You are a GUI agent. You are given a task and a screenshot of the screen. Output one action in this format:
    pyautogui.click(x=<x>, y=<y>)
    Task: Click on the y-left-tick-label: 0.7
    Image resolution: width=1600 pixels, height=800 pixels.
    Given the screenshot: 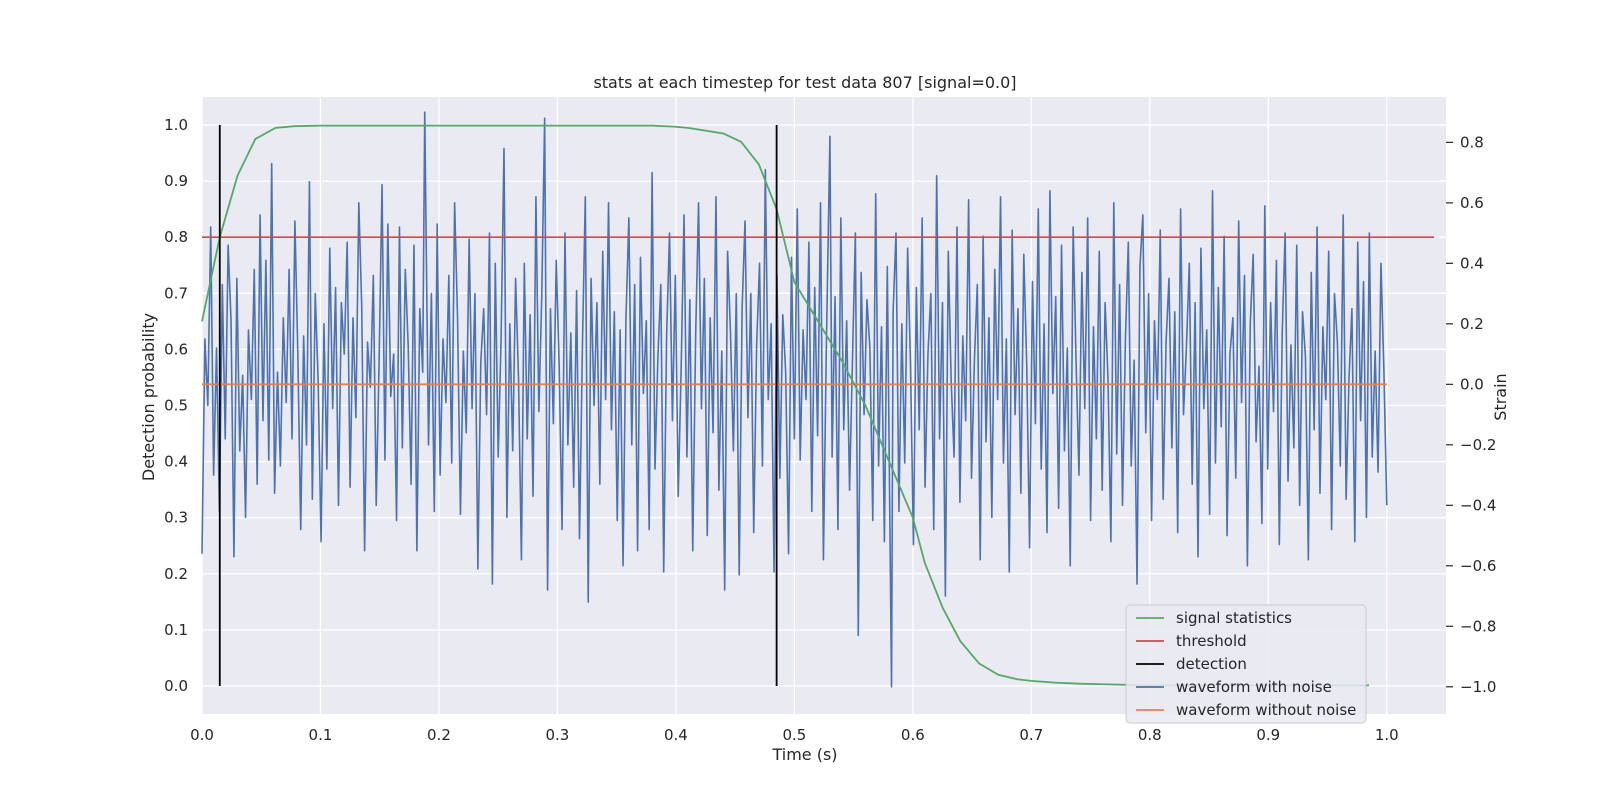 What is the action you would take?
    pyautogui.click(x=176, y=293)
    